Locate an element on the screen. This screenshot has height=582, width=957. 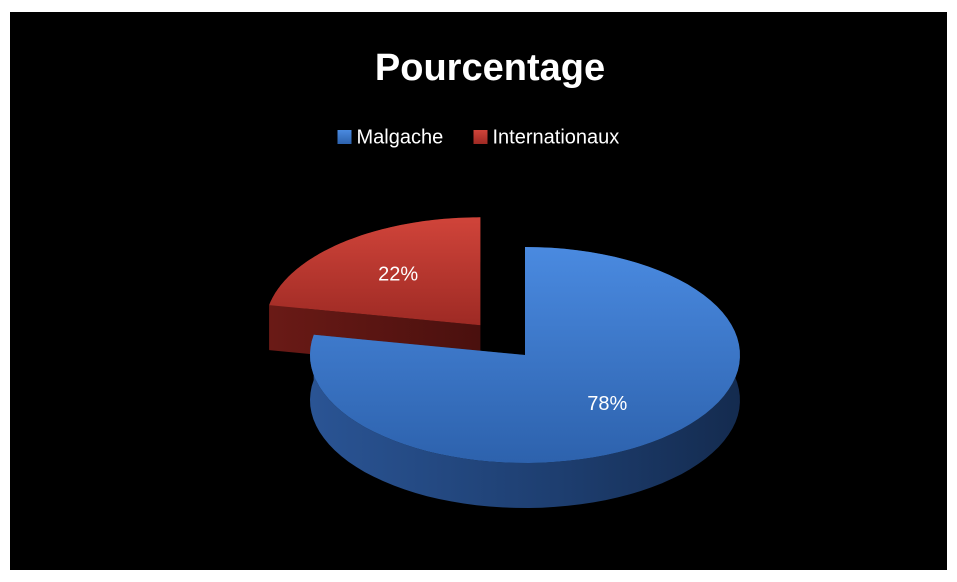
legend-label: Internationaux is located at coordinates (556, 137).